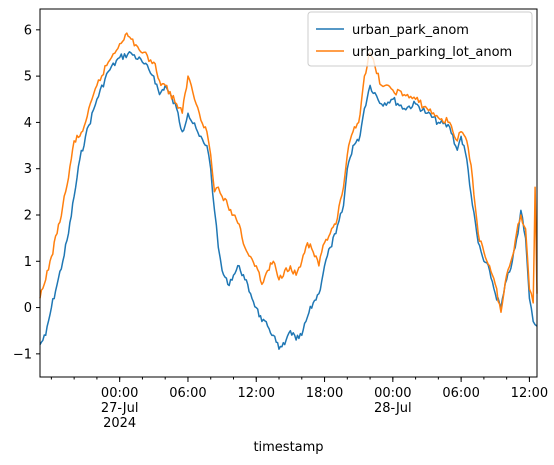  Describe the element at coordinates (393, 408) in the screenshot. I see `x-tick-label: 28-Jul` at that location.